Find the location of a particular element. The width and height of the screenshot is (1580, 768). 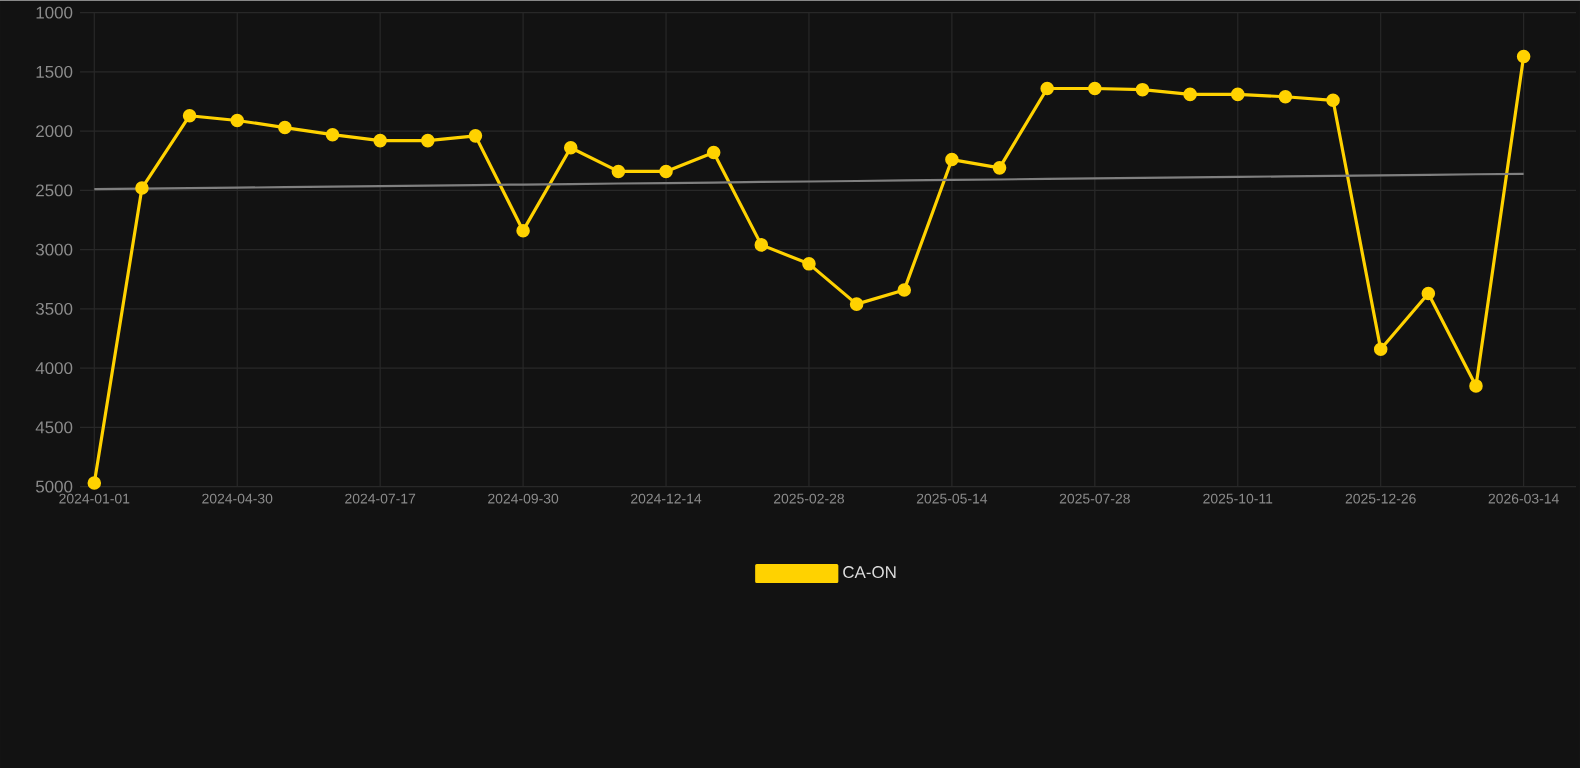

y-tick-label: 5000 is located at coordinates (54, 486).